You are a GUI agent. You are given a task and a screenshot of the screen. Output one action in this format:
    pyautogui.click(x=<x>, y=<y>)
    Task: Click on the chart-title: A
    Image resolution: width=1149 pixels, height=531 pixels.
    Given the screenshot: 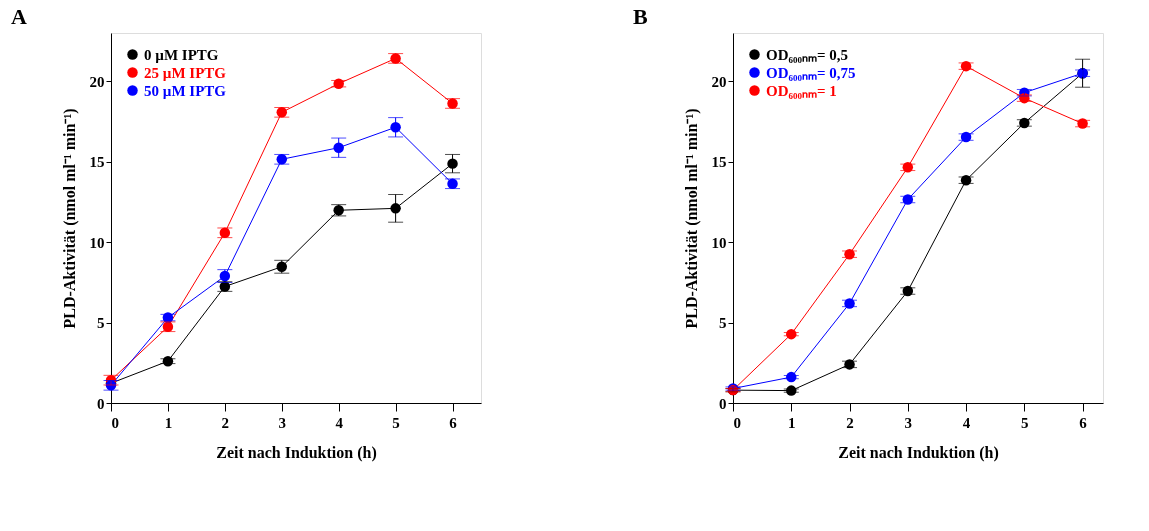 What is the action you would take?
    pyautogui.click(x=19, y=16)
    